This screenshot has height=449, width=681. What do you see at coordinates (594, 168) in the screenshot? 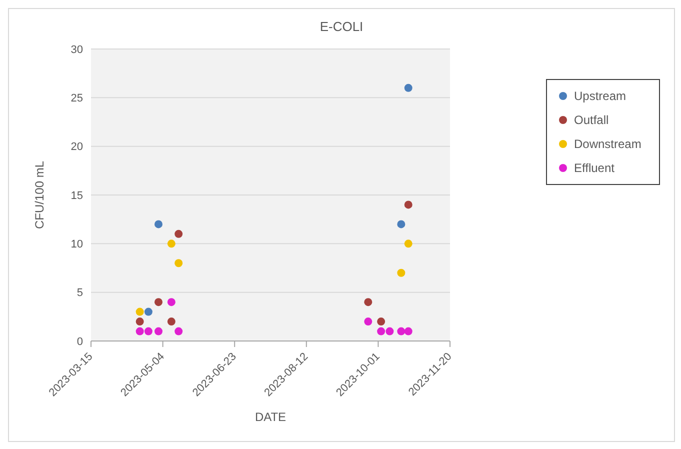
I see `legend-label: Effluent` at bounding box center [594, 168].